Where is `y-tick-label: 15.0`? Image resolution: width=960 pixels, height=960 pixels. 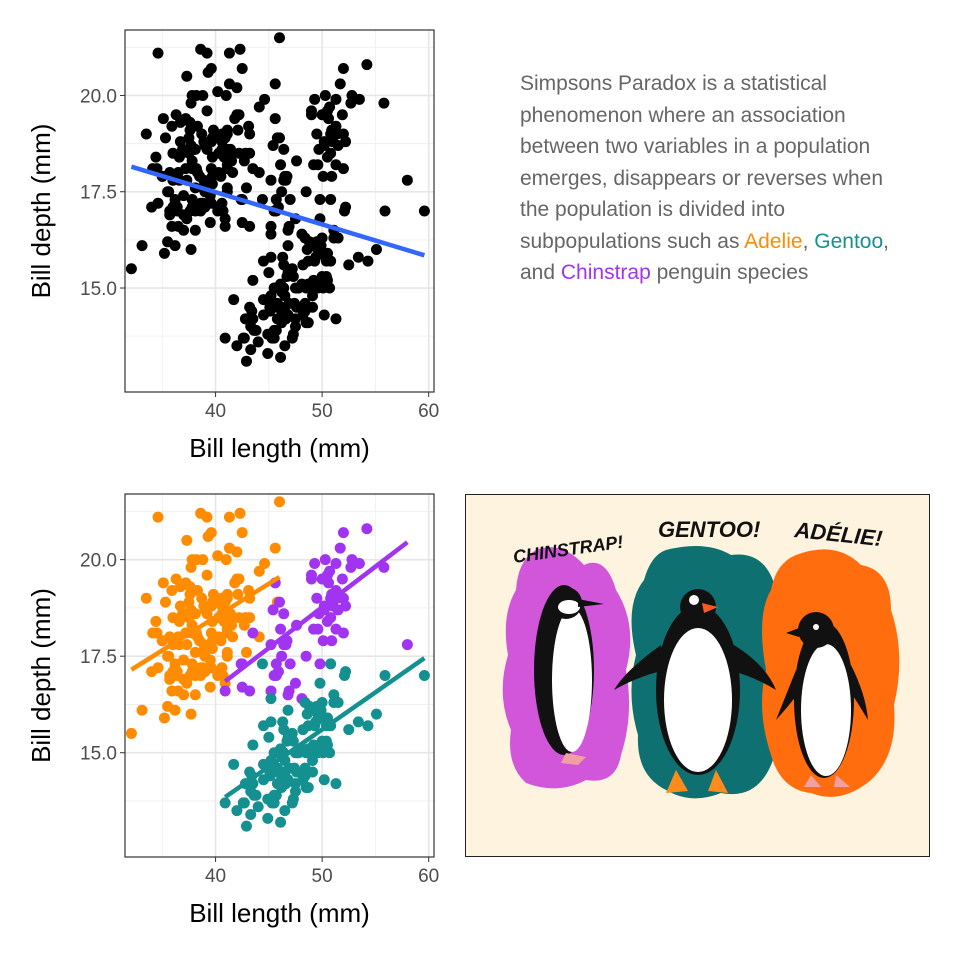 y-tick-label: 15.0 is located at coordinates (98, 289).